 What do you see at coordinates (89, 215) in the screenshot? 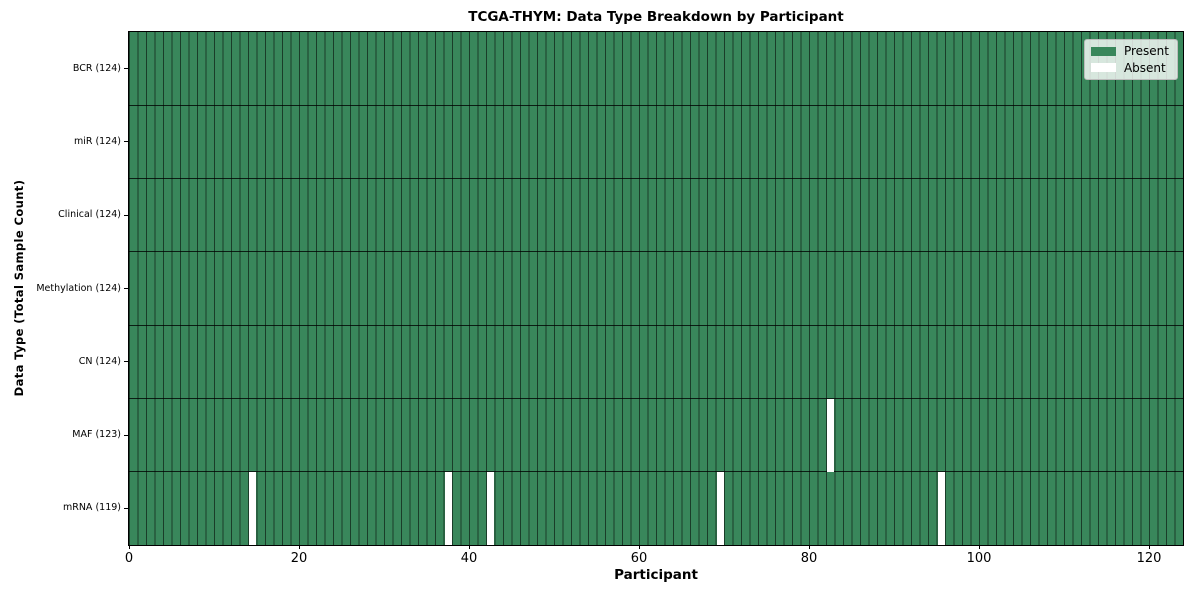
I see `y-tick-label: Clinical (124)` at bounding box center [89, 215].